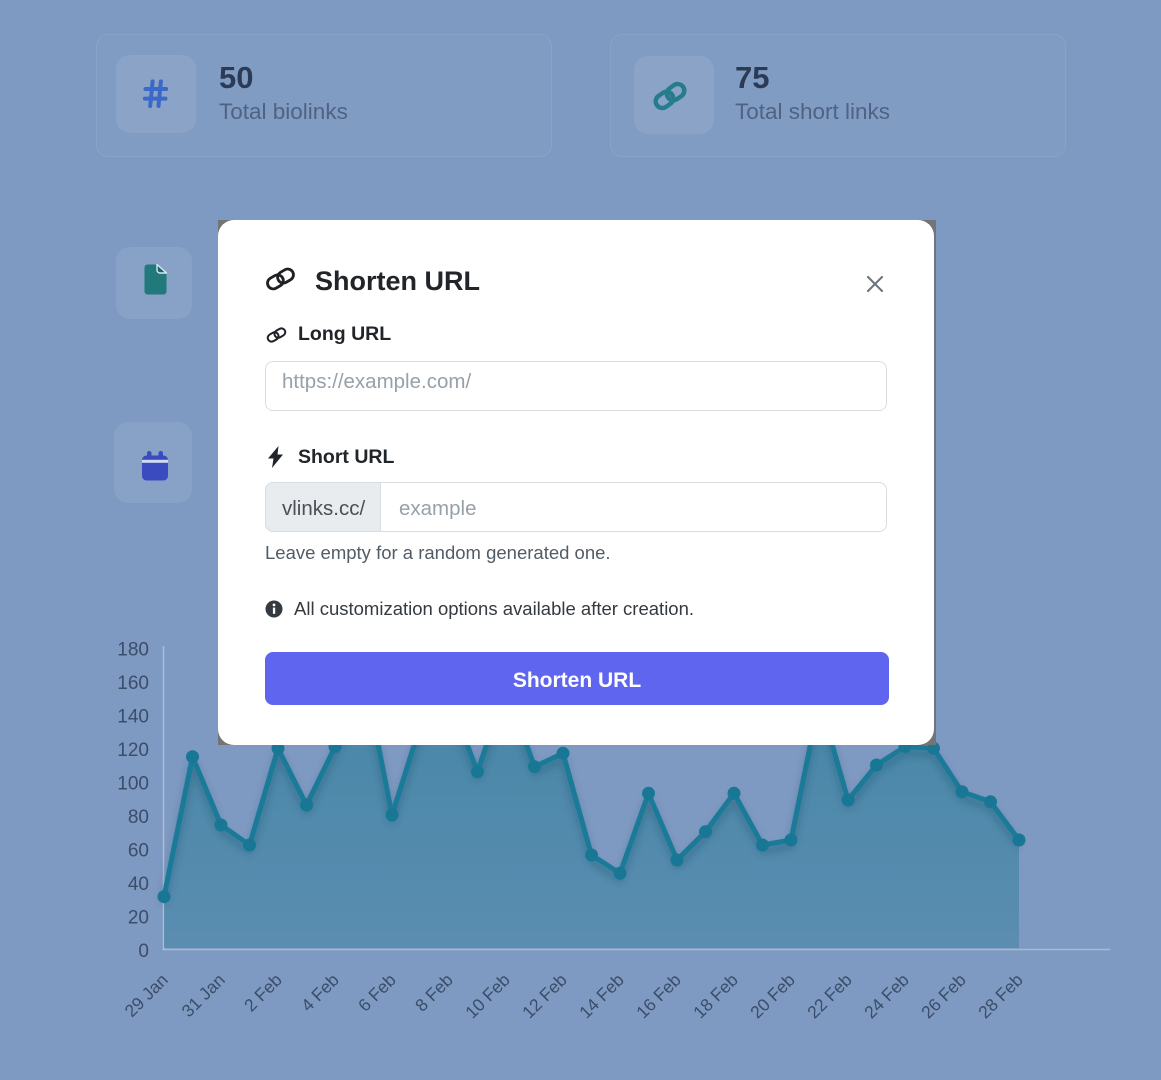  I want to click on svg-text: 80, so click(138, 817).